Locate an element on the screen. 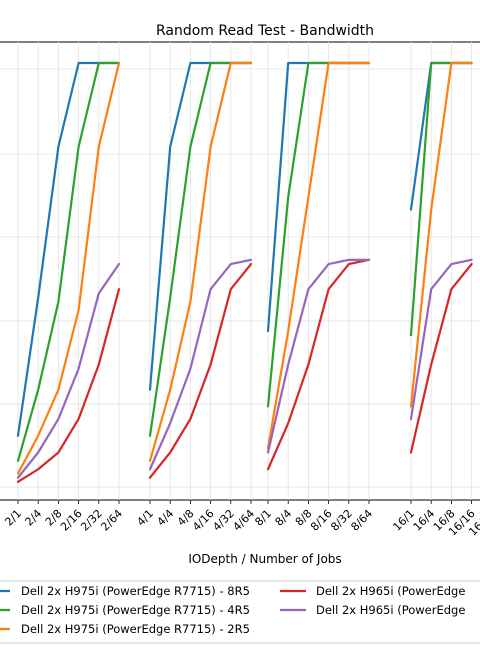 The image size is (480, 650). legend-label: Dell 2x H975i (PowerEdge R7715) - 8R5 is located at coordinates (135, 591).